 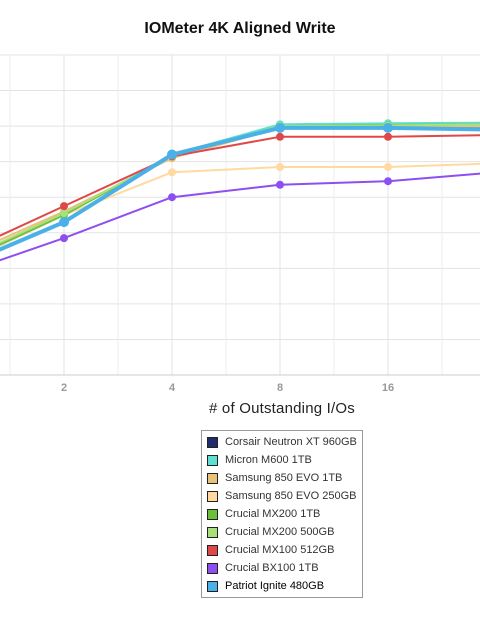 What do you see at coordinates (240, 28) in the screenshot?
I see `chart-title: IOMeter 4K Aligned Write` at bounding box center [240, 28].